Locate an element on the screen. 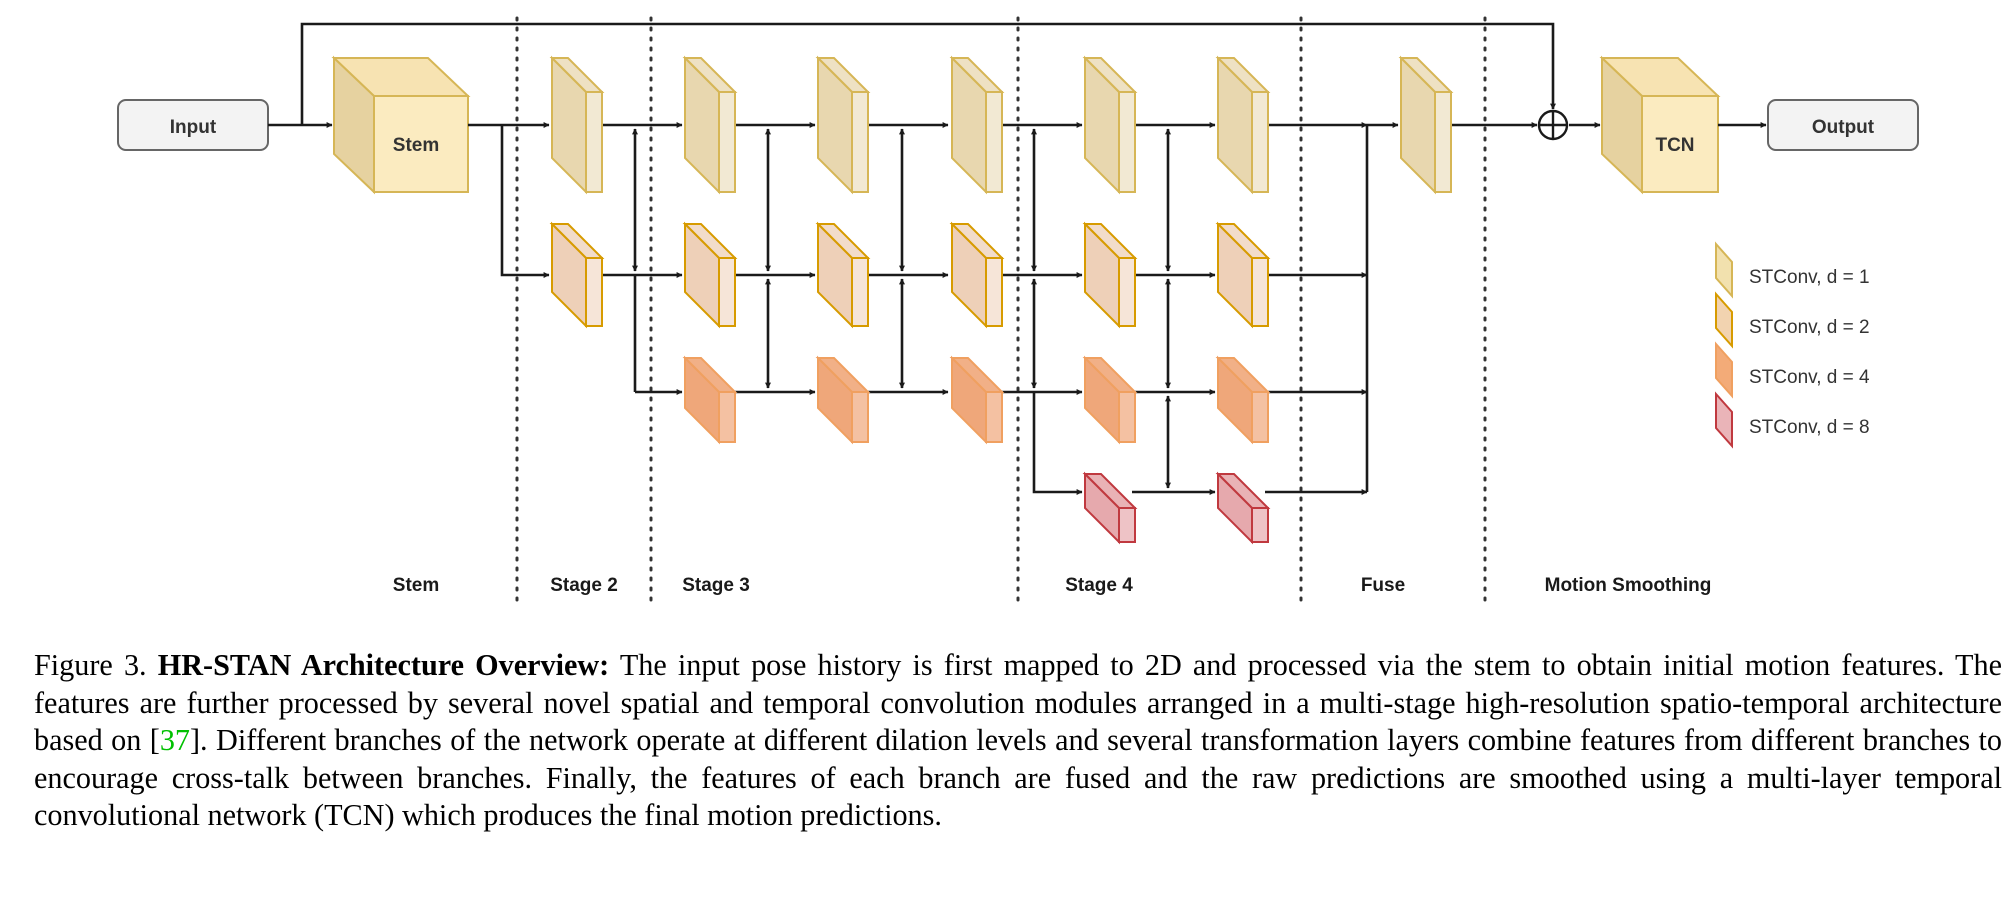  sum-junction-icon is located at coordinates (1553, 125).